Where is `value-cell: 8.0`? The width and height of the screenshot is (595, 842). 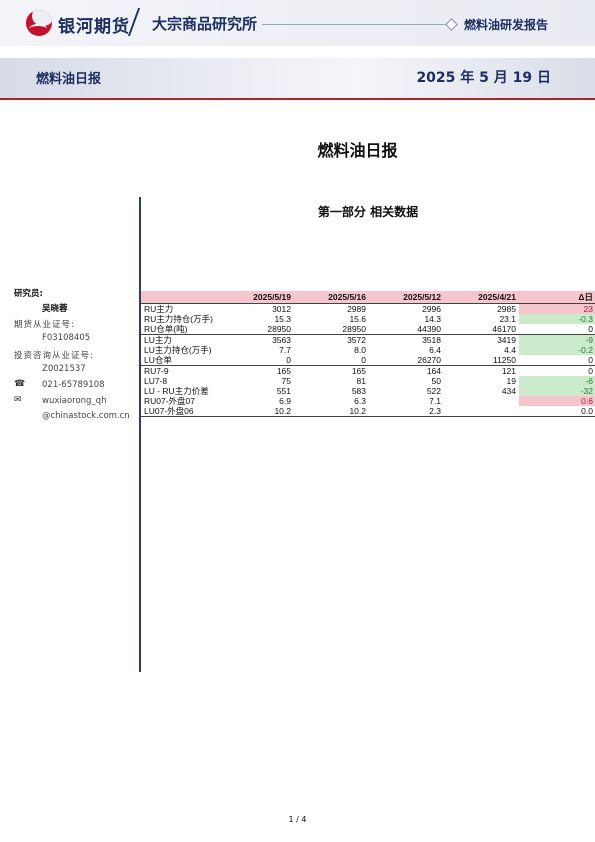 value-cell: 8.0 is located at coordinates (360, 350).